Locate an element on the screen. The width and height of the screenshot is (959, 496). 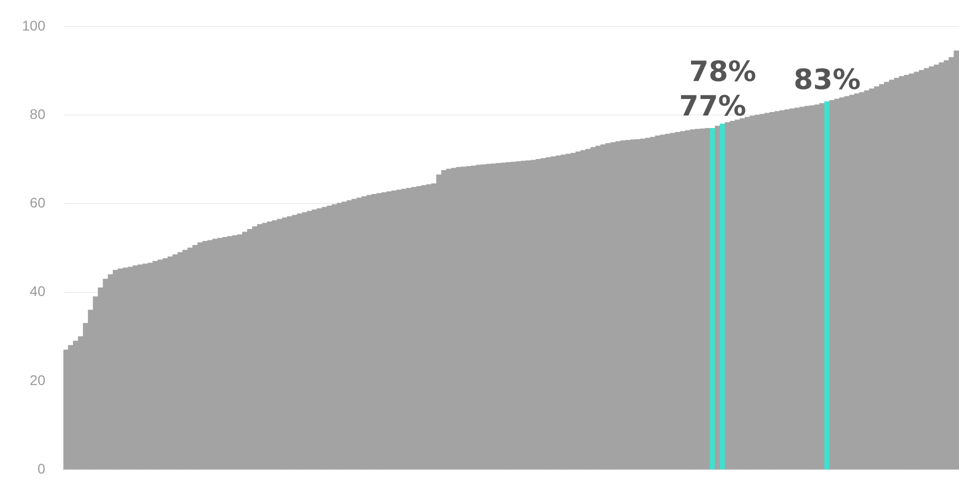
y-tick-label: 100 is located at coordinates (34, 25).